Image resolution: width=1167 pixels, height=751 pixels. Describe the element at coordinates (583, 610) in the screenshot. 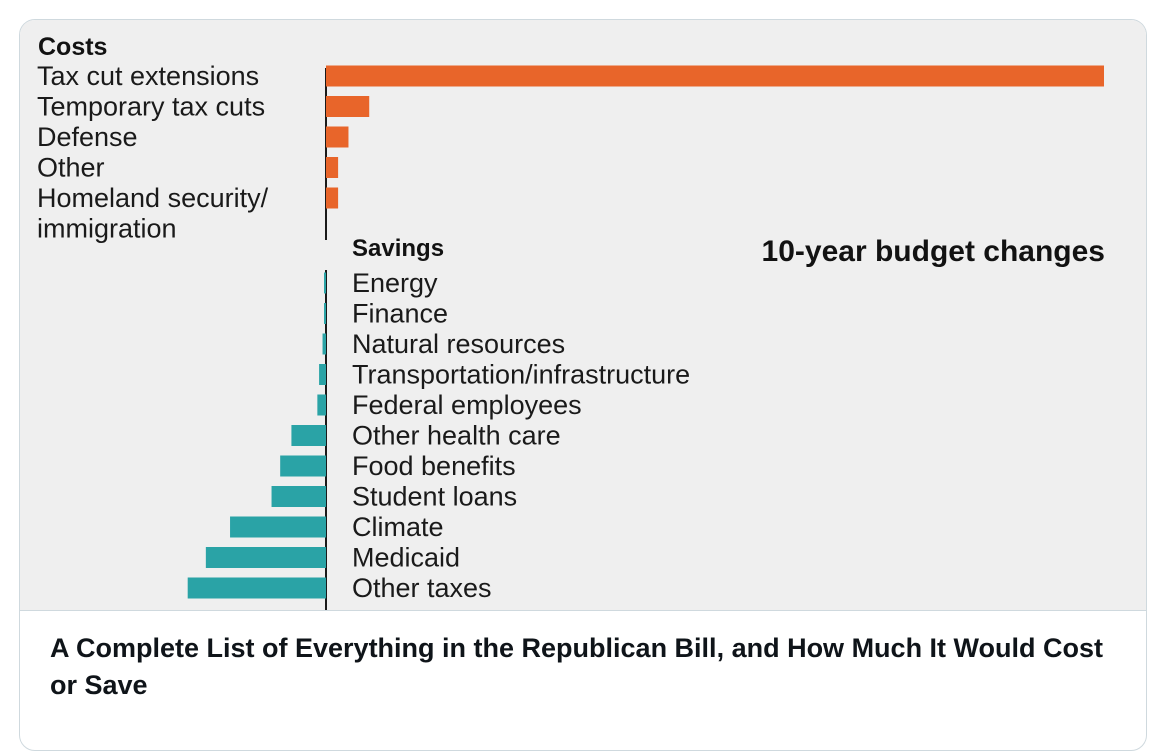

I see `card-divider` at that location.